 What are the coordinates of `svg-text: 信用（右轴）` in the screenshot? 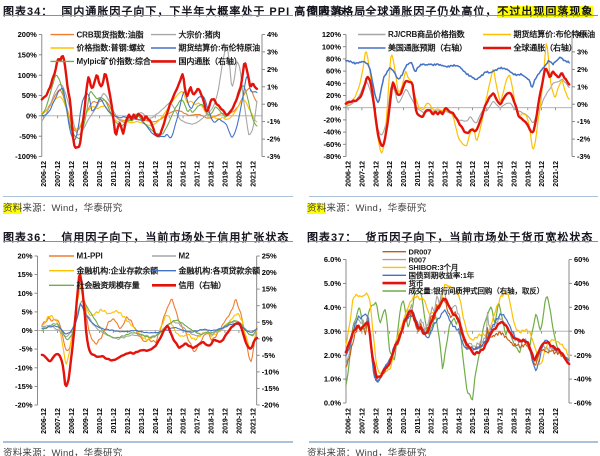 It's located at (202, 285).